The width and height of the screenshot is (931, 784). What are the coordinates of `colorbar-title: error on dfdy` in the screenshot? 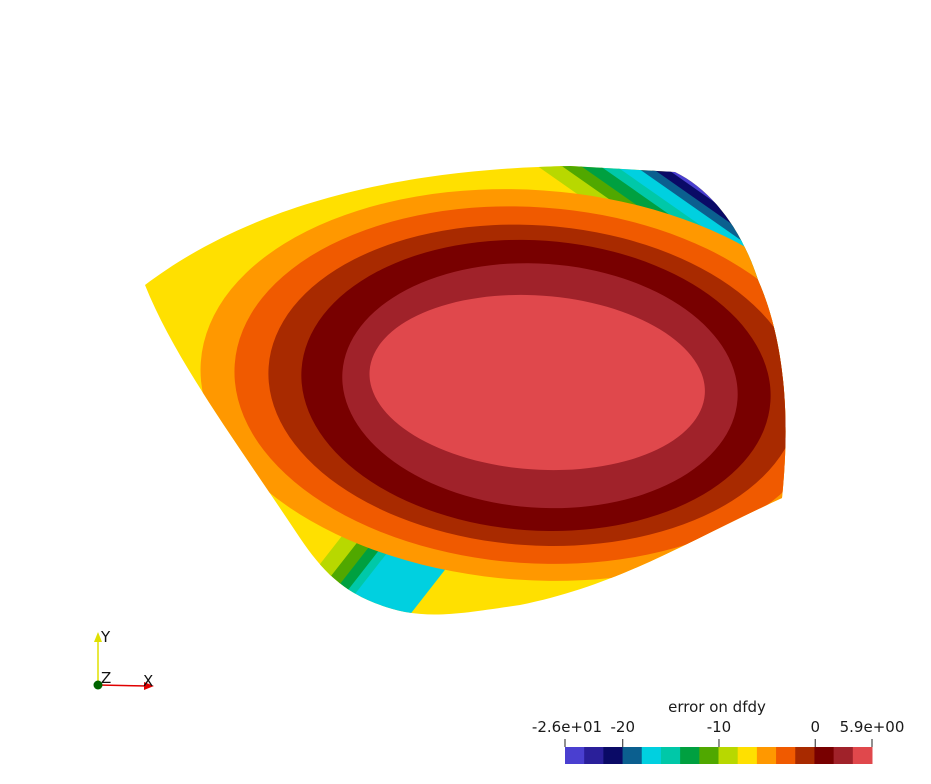 It's located at (717, 707).